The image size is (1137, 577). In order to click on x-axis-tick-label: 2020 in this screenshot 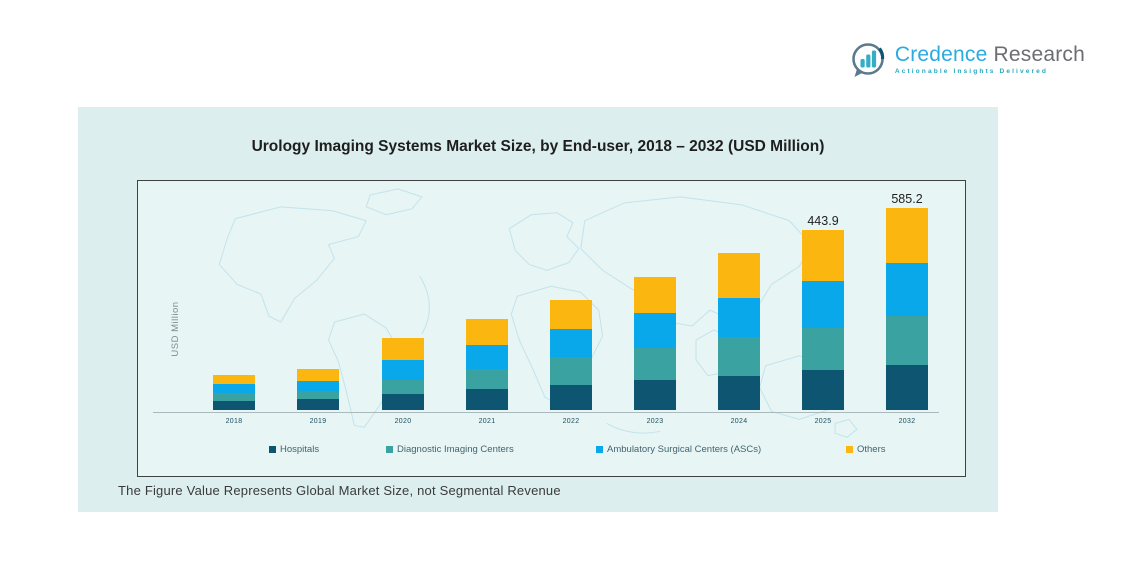, I will do `click(403, 421)`.